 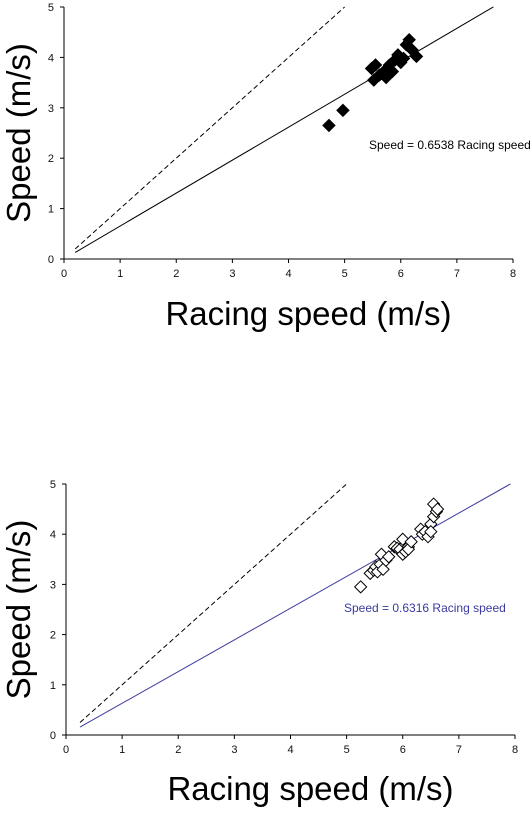 I want to click on identity-line, so click(x=213, y=603).